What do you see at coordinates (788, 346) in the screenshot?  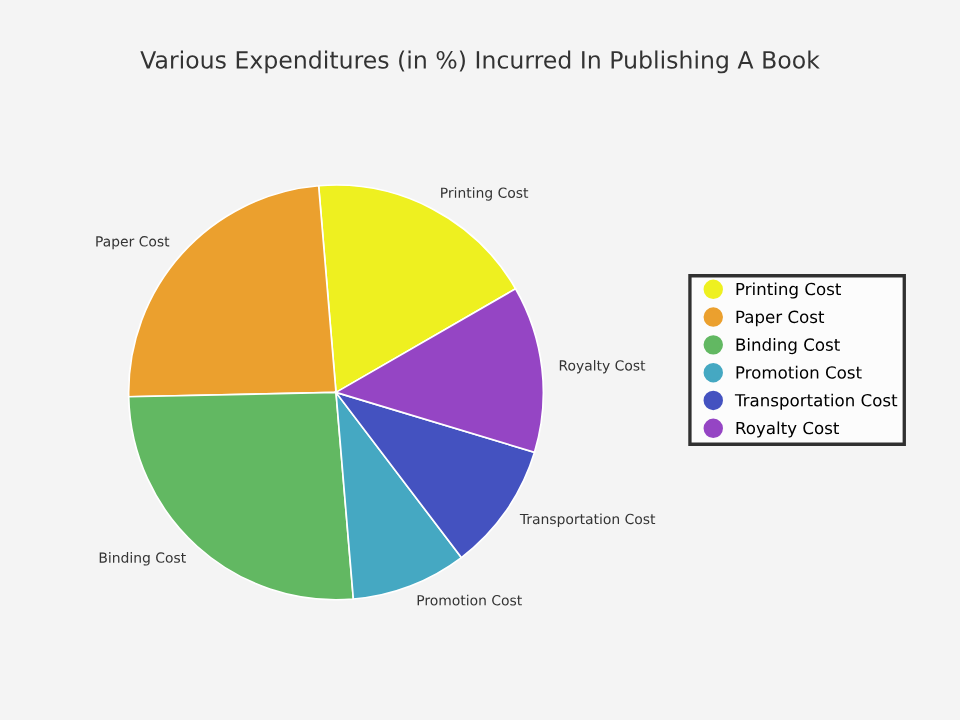 I see `legend-label: Binding Cost` at bounding box center [788, 346].